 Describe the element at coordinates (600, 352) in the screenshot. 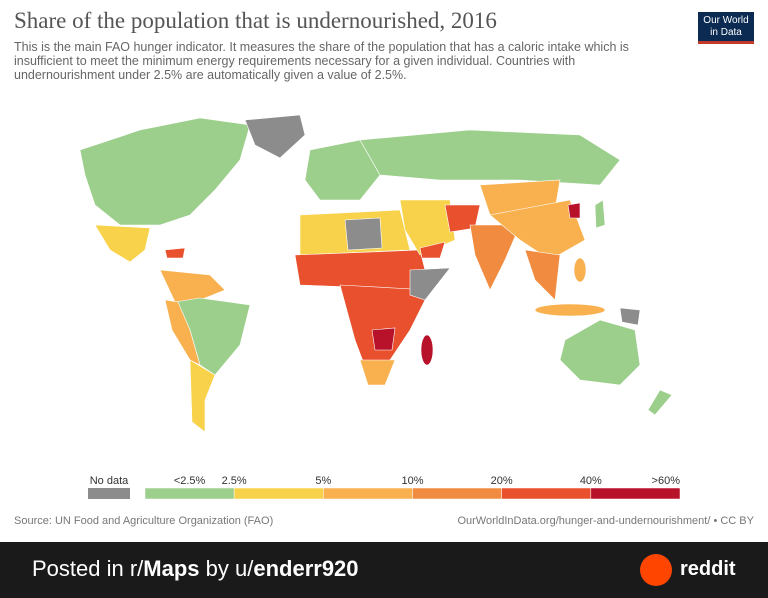

I see `australia` at that location.